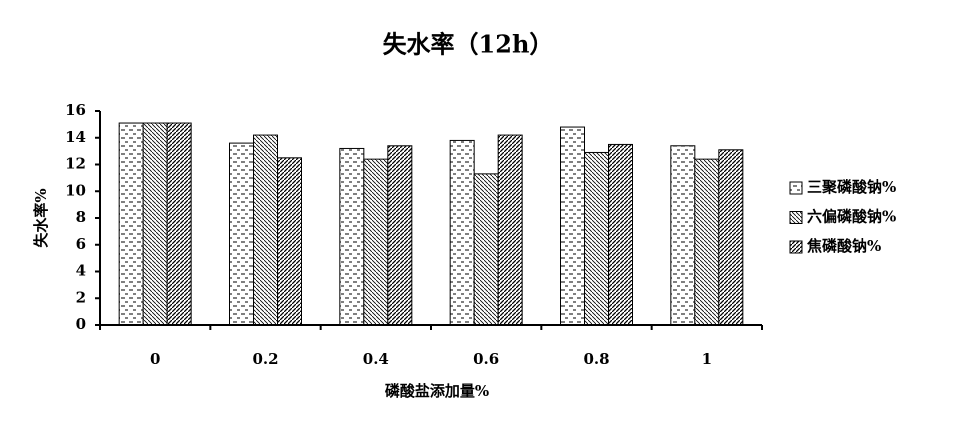  I want to click on legend-label: 三聚磷酸钠%, so click(851, 187).